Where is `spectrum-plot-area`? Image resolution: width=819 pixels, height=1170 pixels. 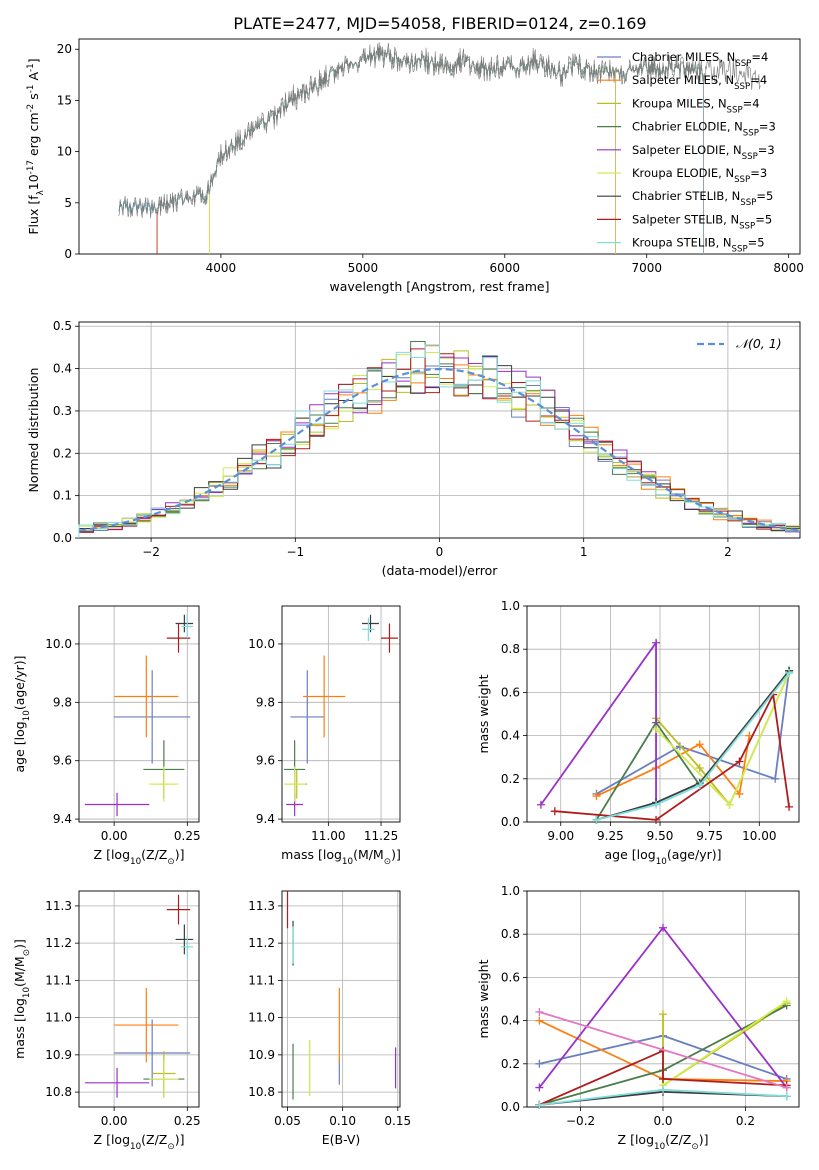 spectrum-plot-area is located at coordinates (439, 148).